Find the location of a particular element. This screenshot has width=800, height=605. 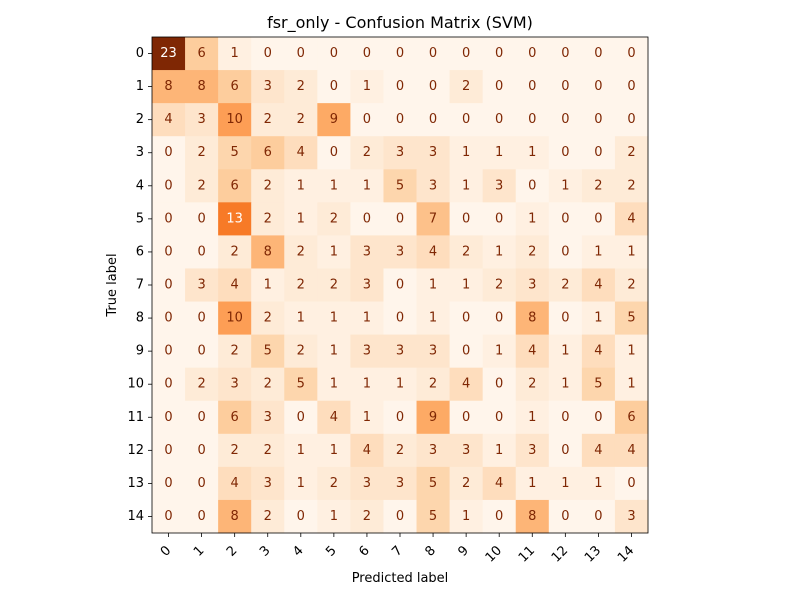

heatmap-cell-r7-c13 is located at coordinates (598, 285).